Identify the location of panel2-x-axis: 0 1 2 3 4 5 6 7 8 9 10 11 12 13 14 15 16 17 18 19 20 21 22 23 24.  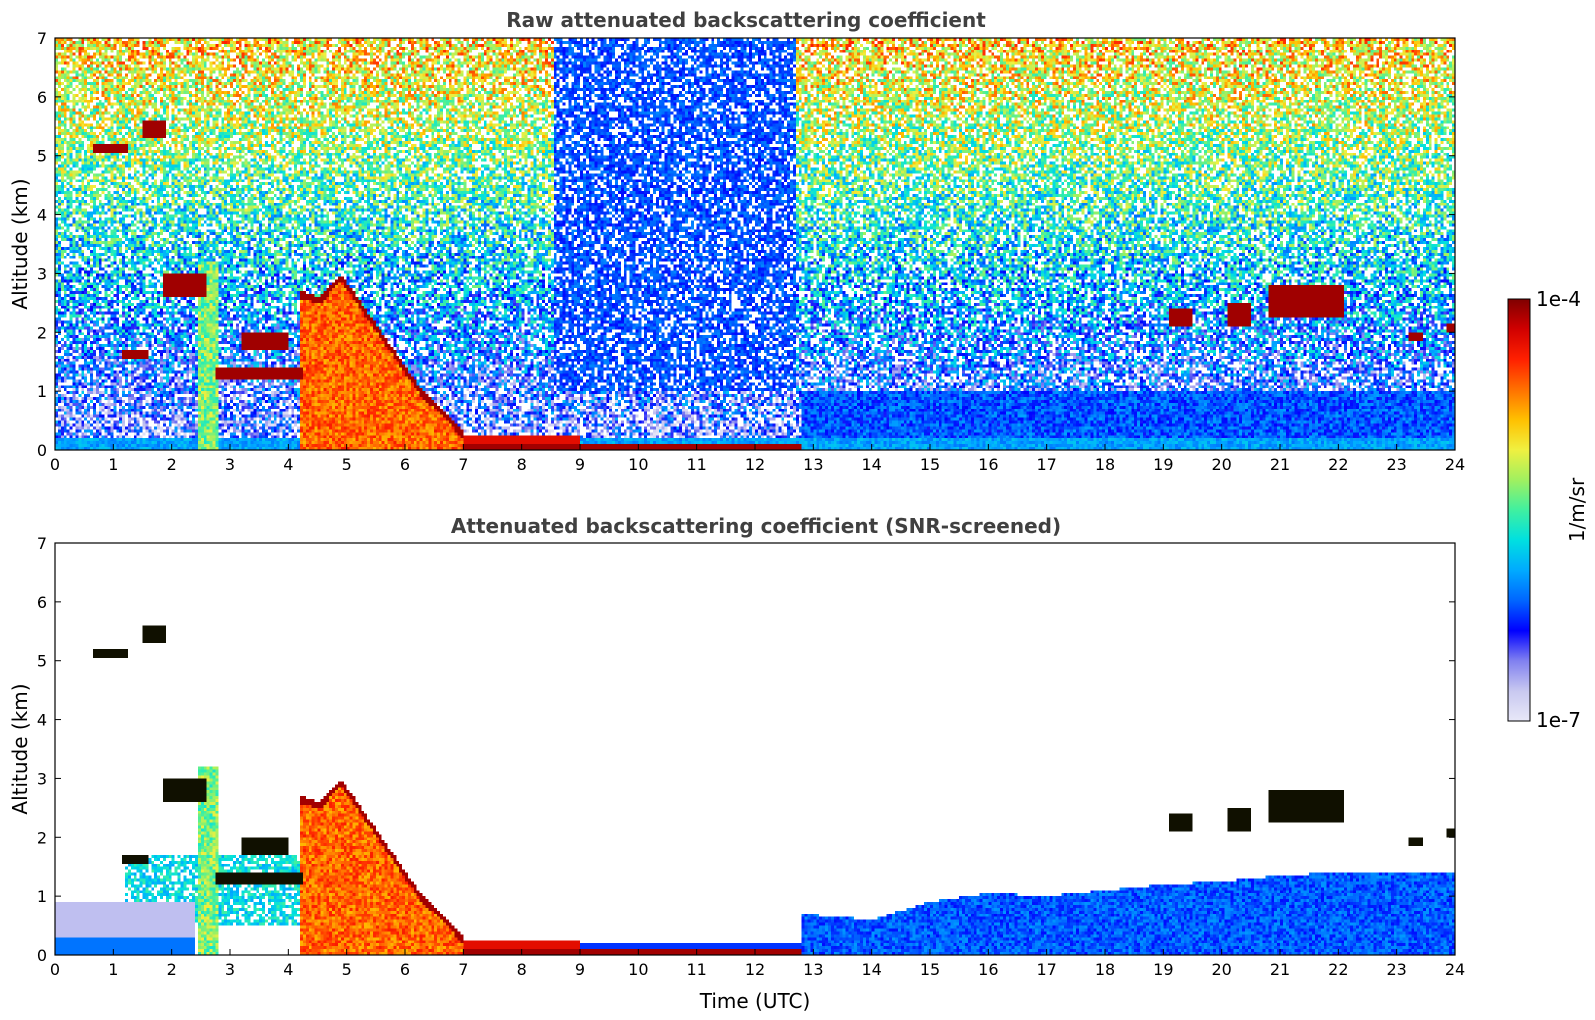
(757, 964).